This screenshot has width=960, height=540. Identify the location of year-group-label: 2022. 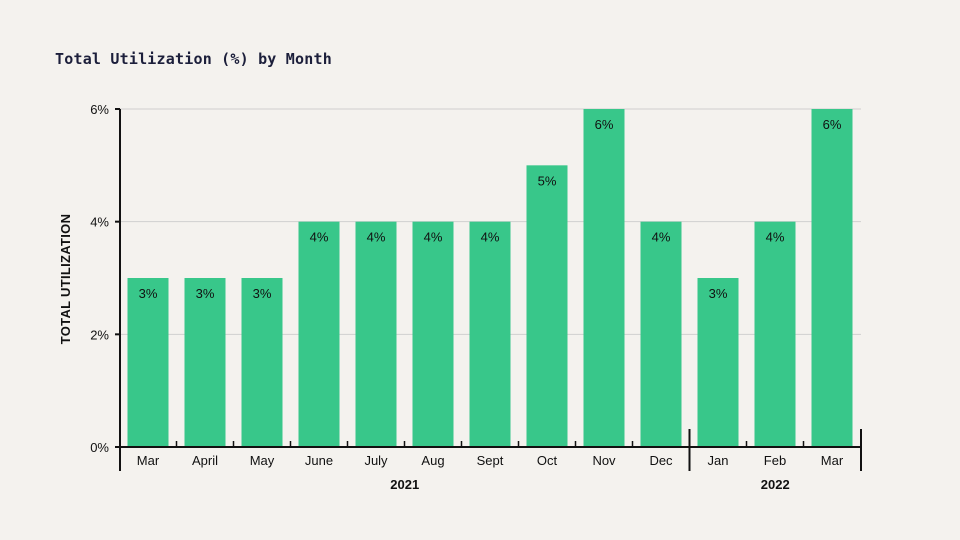
(775, 484).